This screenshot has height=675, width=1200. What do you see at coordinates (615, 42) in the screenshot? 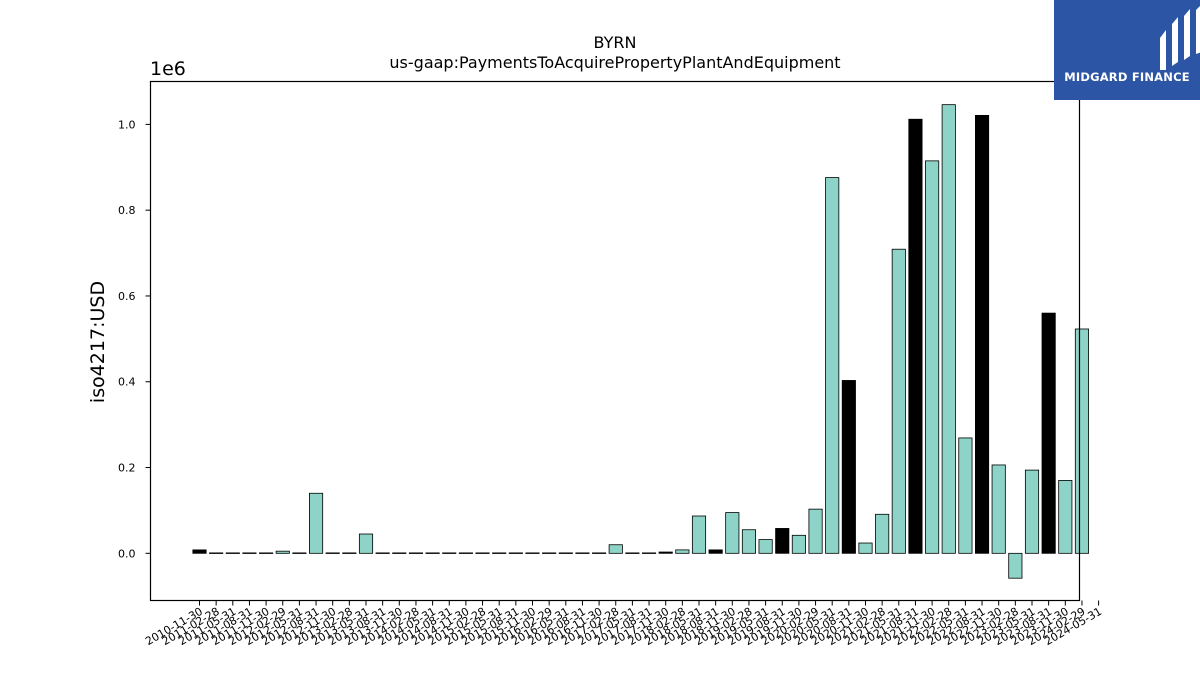
I see `chart-title: BYRN` at bounding box center [615, 42].